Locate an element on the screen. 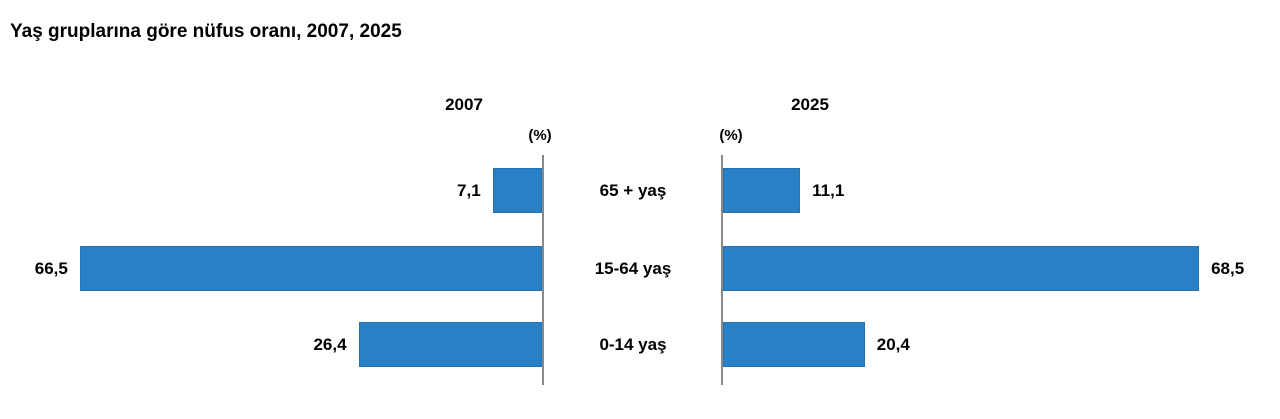 This screenshot has height=419, width=1280. series-header-2007: 2007 is located at coordinates (464, 104).